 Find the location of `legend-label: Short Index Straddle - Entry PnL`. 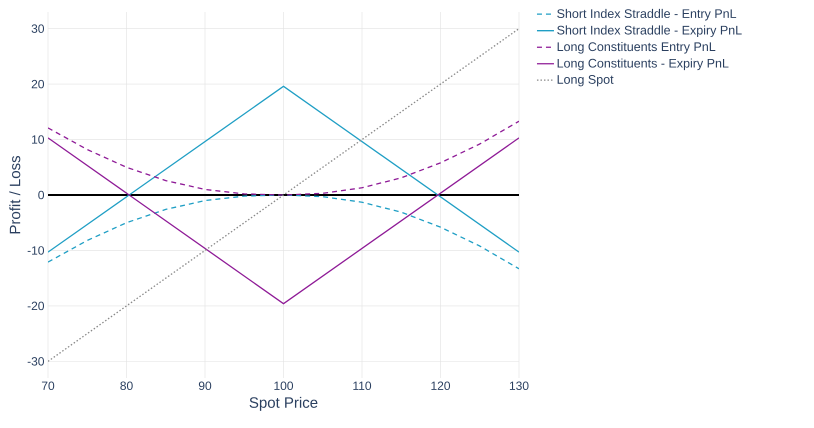

legend-label: Short Index Straddle - Entry PnL is located at coordinates (646, 14).